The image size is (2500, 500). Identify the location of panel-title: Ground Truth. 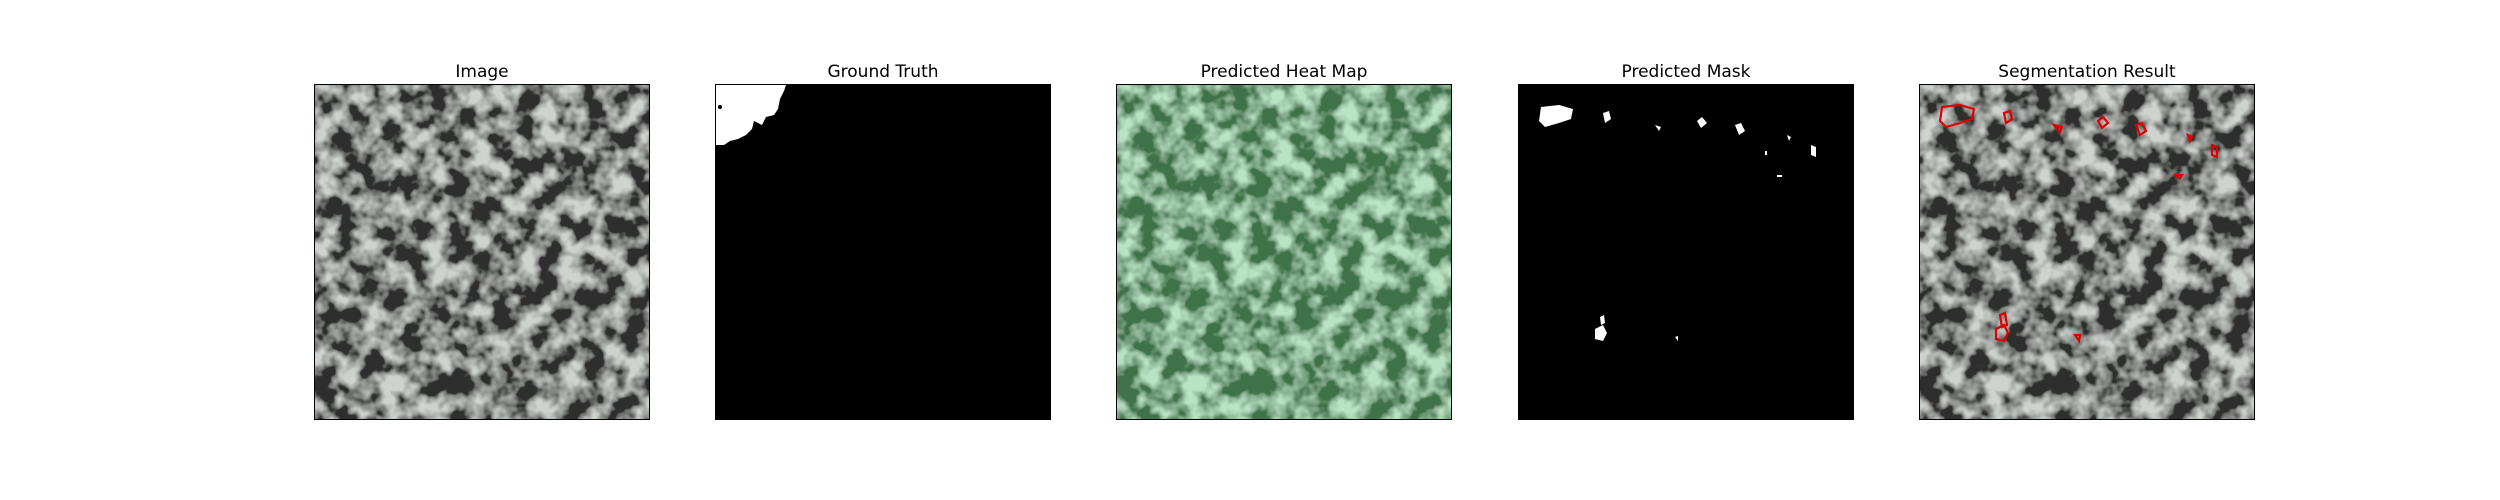
(883, 72).